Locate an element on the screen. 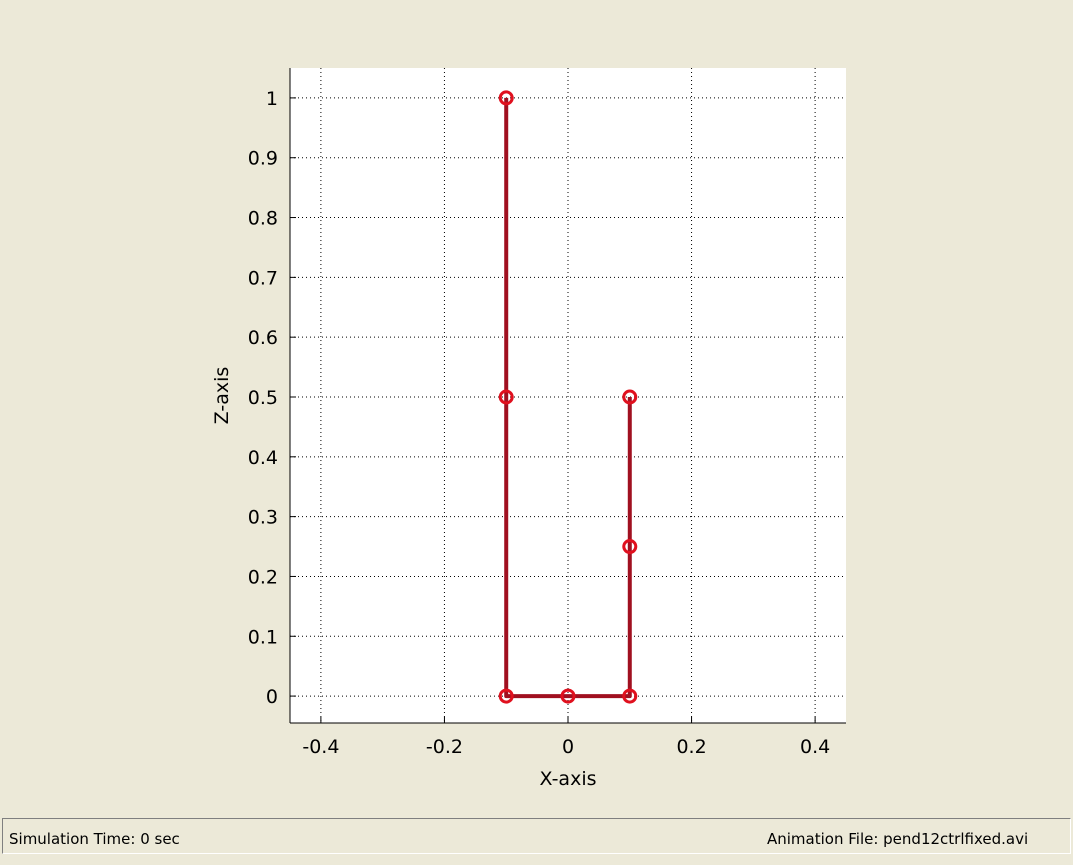 The image size is (1073, 865). y-tick-label: 0.9 is located at coordinates (263, 159).